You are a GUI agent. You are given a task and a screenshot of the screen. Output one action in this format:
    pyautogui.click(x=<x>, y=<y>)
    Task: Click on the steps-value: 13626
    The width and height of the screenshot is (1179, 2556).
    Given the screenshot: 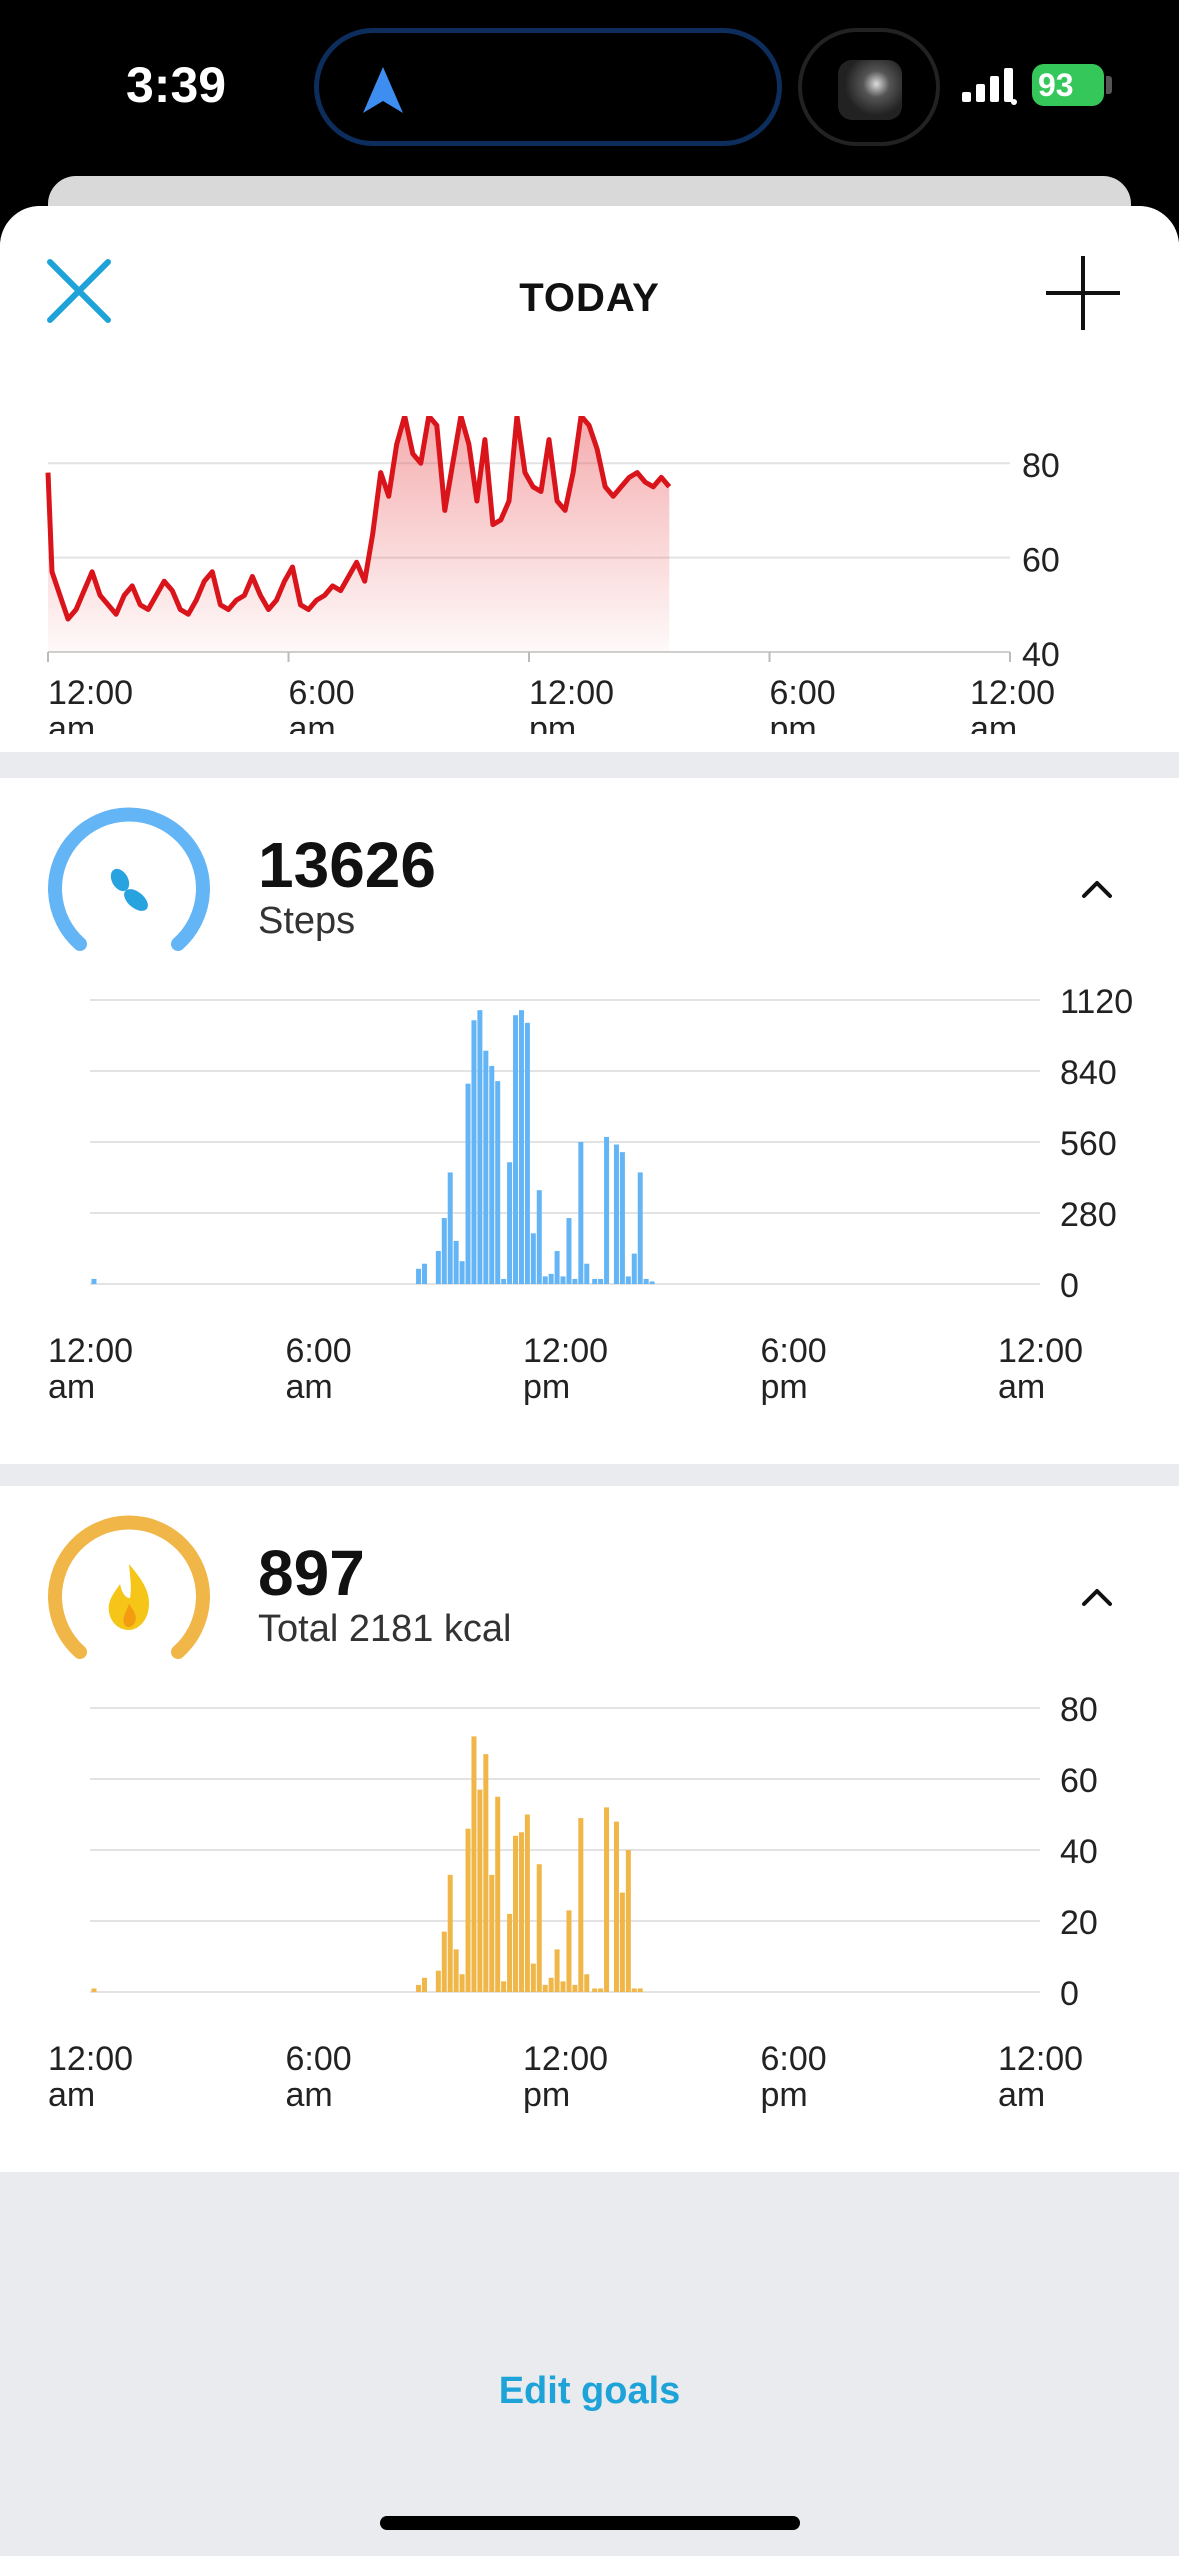 What is the action you would take?
    pyautogui.click(x=347, y=865)
    